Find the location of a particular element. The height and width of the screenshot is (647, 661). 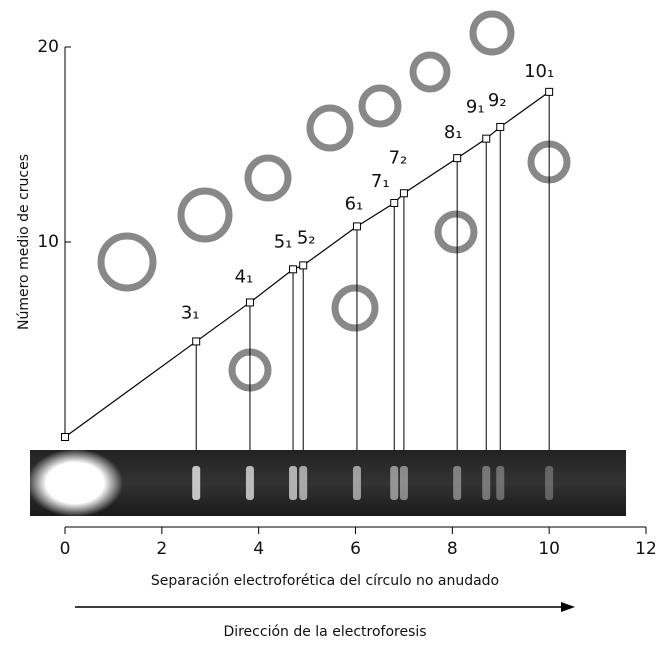

x-tick-label: 8 is located at coordinates (452, 549).